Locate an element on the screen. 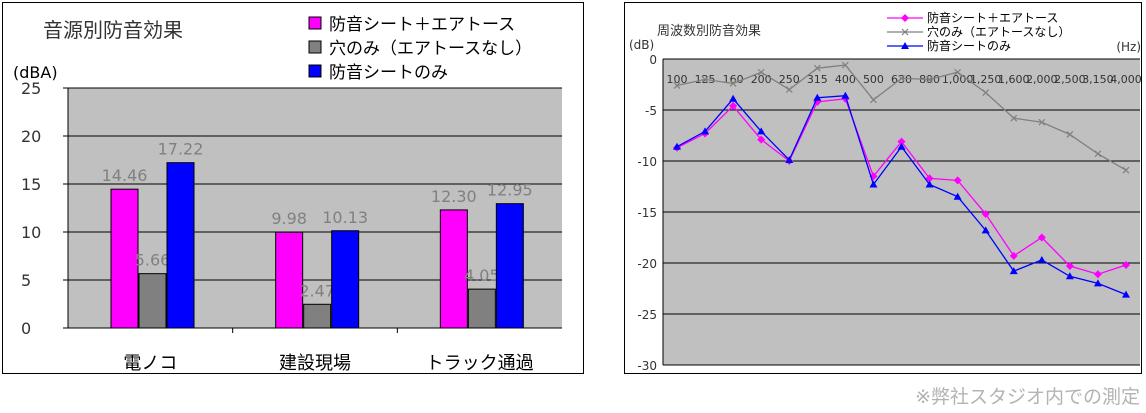 This screenshot has width=1146, height=413. data-label: 12.30 is located at coordinates (454, 196).